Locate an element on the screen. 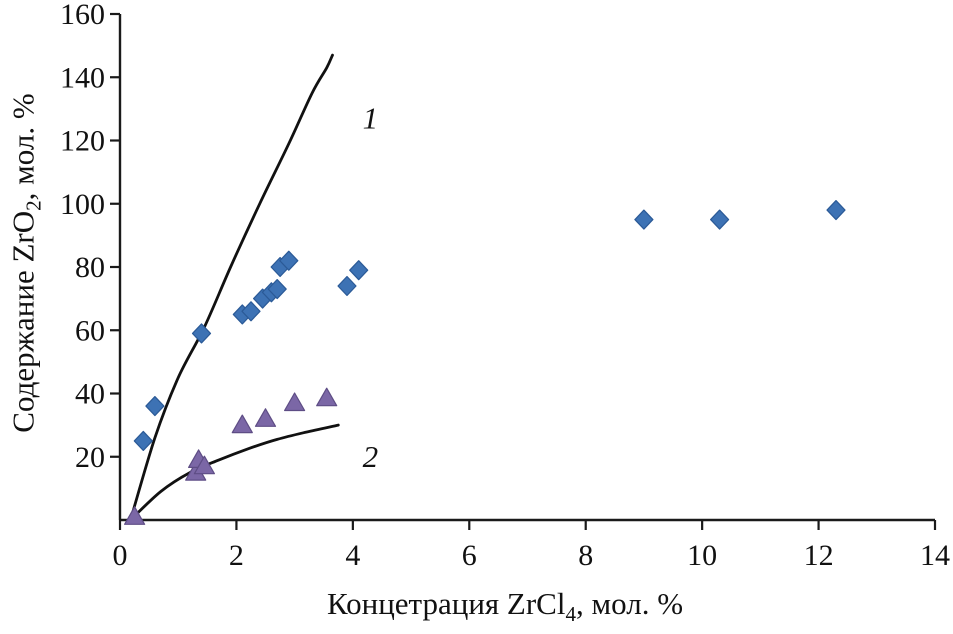 The image size is (953, 634). y-tick-label: 60 is located at coordinates (90, 330).